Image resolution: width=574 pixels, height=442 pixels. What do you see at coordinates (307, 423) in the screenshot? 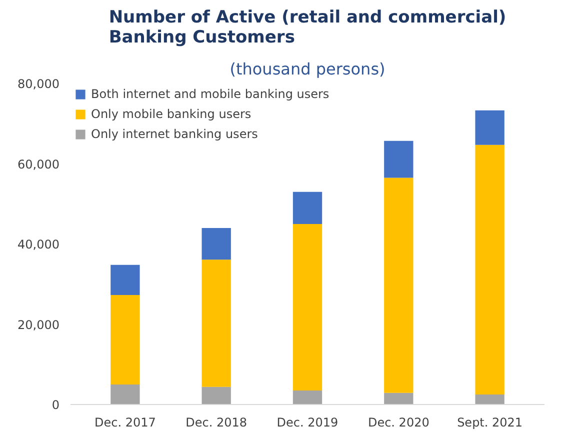
I see `x-tick-label: Dec. 2019` at bounding box center [307, 423].